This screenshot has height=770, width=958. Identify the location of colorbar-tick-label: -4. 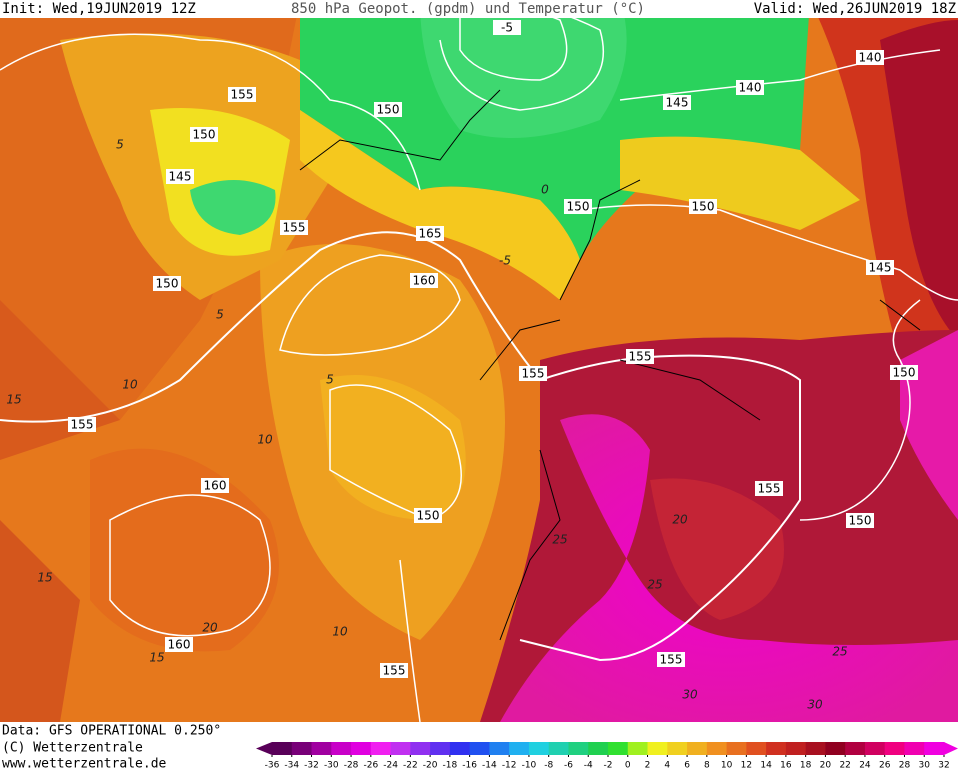
(588, 765).